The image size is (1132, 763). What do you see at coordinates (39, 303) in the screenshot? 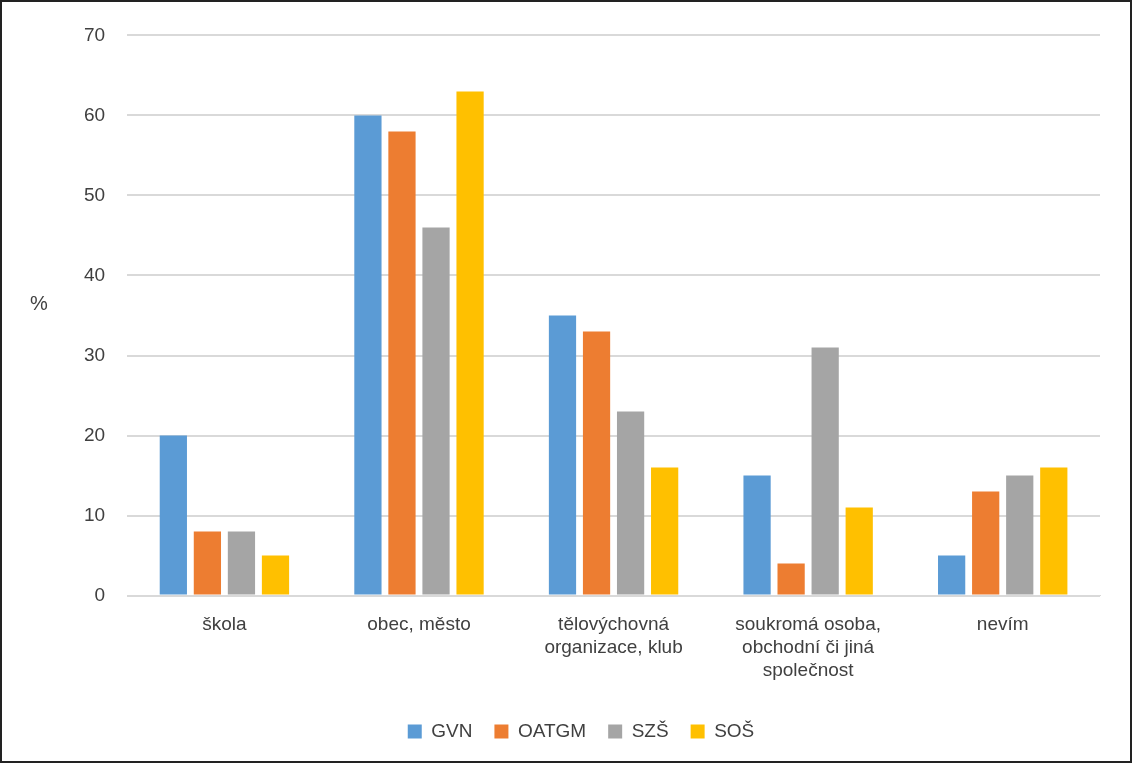
I see `y-axis-title: %` at bounding box center [39, 303].